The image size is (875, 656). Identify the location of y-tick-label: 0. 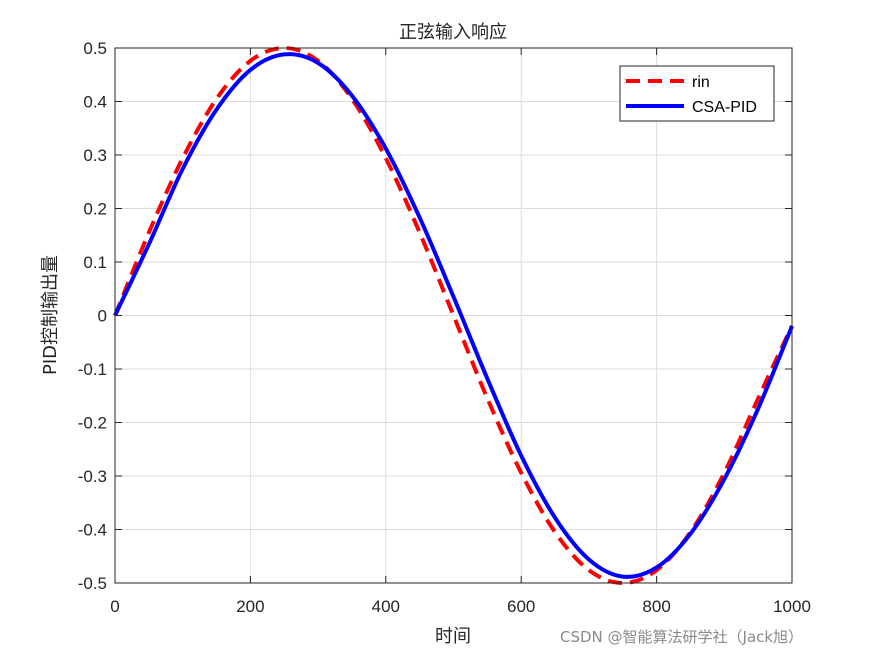
(102, 316).